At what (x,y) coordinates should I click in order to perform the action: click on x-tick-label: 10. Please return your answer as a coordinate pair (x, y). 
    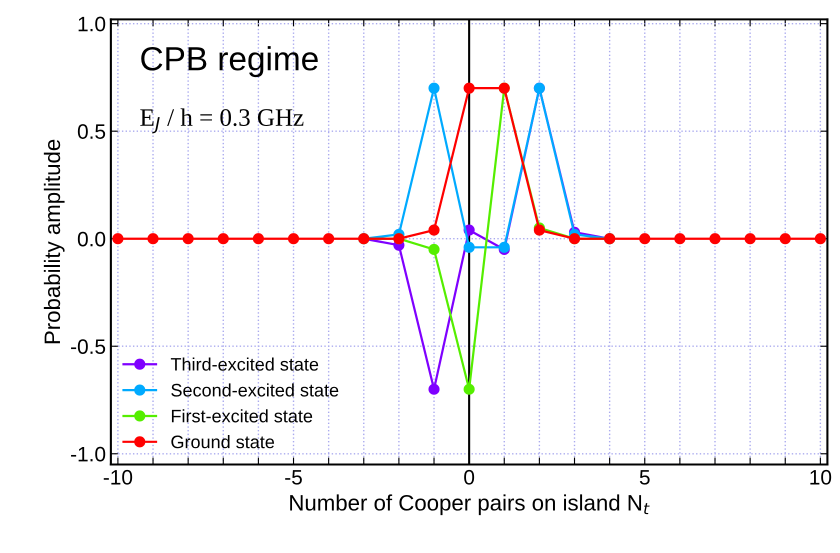
    Looking at the image, I should click on (821, 477).